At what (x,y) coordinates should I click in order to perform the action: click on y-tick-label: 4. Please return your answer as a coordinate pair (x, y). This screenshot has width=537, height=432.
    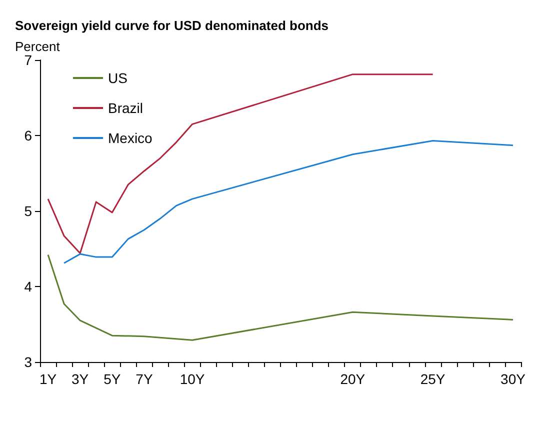
    Looking at the image, I should click on (28, 286).